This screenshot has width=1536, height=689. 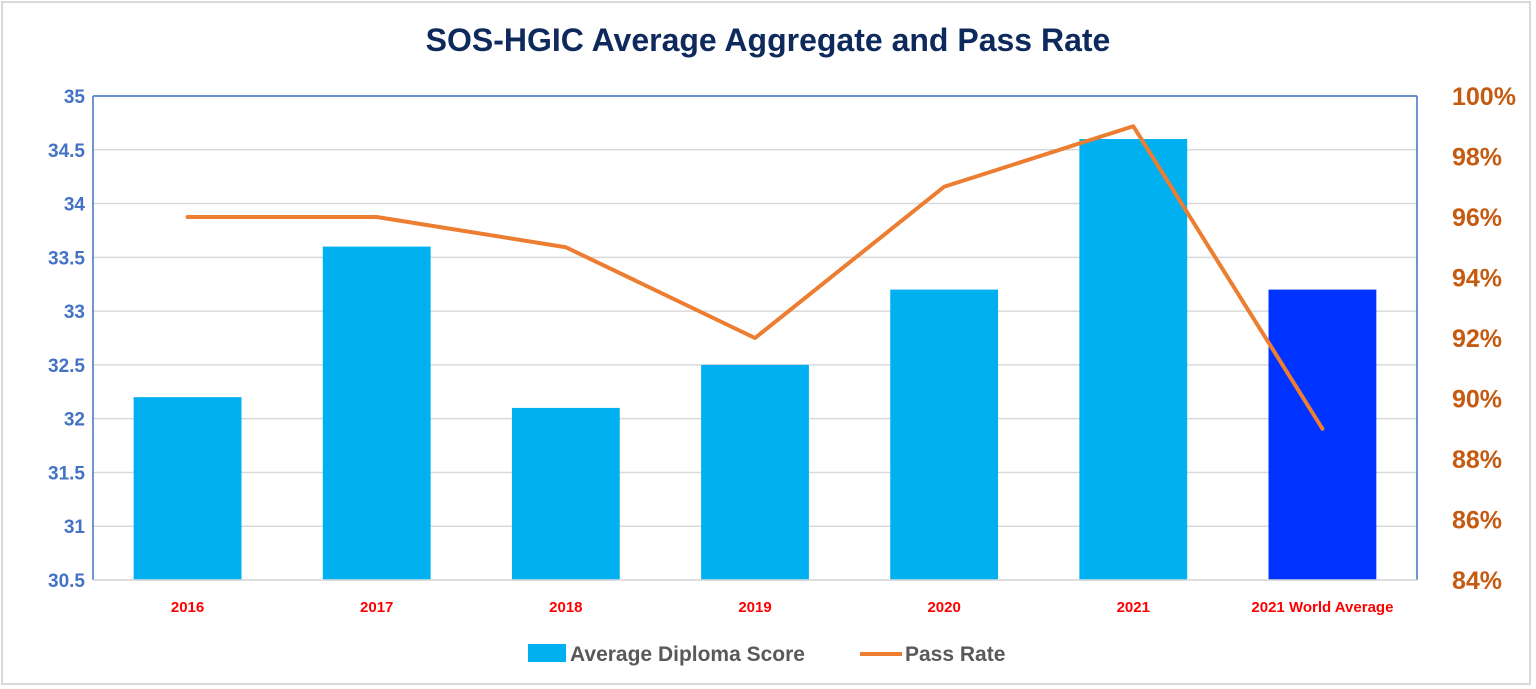 I want to click on x-axis-tick-label: 2021, so click(x=1133, y=607).